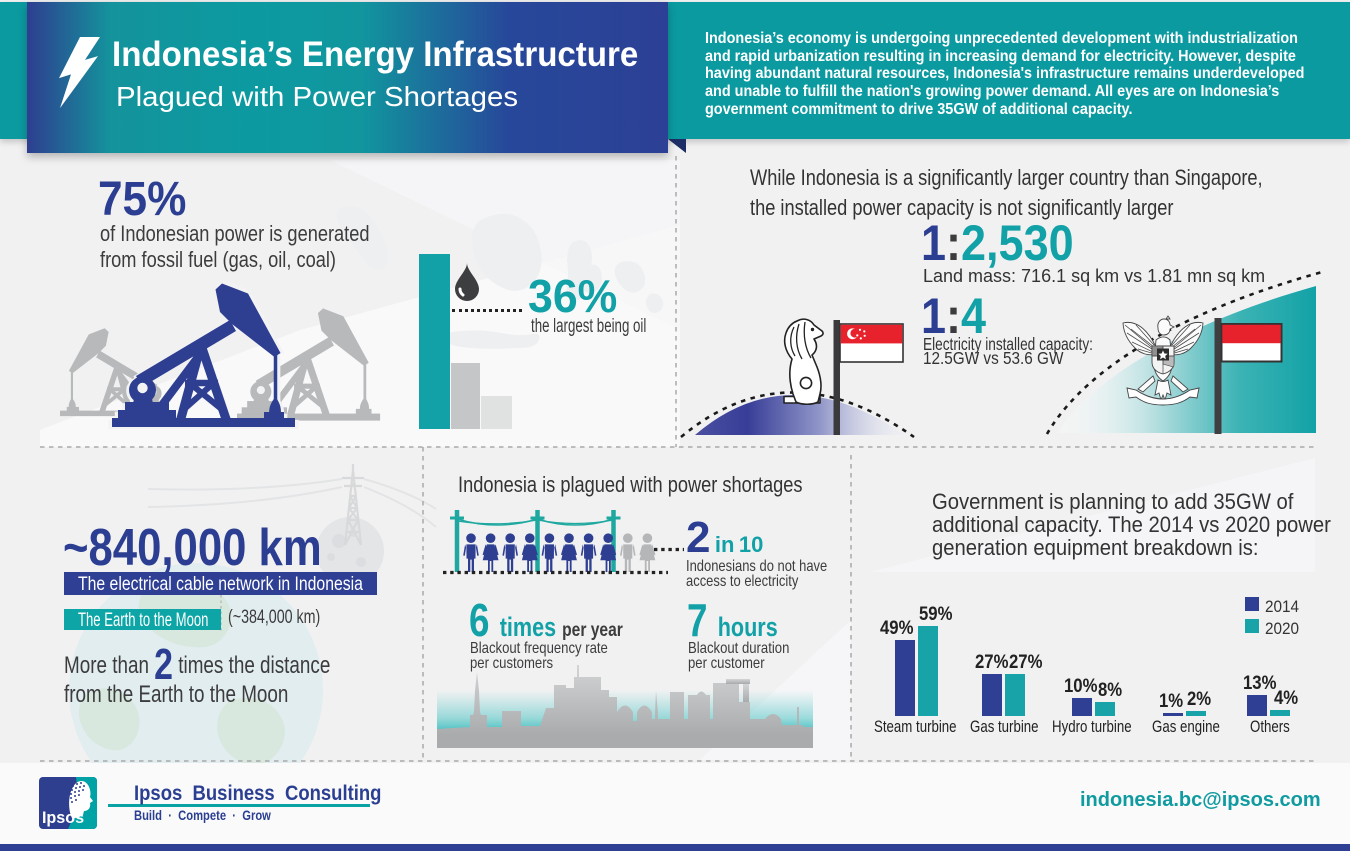 The width and height of the screenshot is (1350, 851). What do you see at coordinates (63, 818) in the screenshot?
I see `svg-text: Ipsos` at bounding box center [63, 818].